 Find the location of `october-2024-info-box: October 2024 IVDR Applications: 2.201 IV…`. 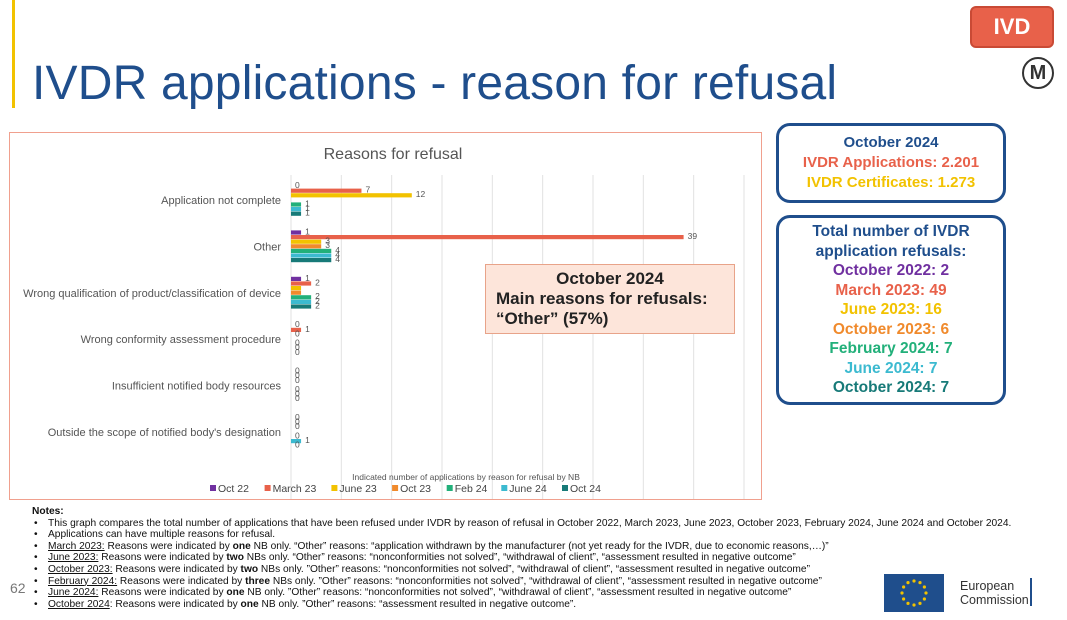

october-2024-info-box: October 2024 IVDR Applications: 2.201 IV… is located at coordinates (891, 163).